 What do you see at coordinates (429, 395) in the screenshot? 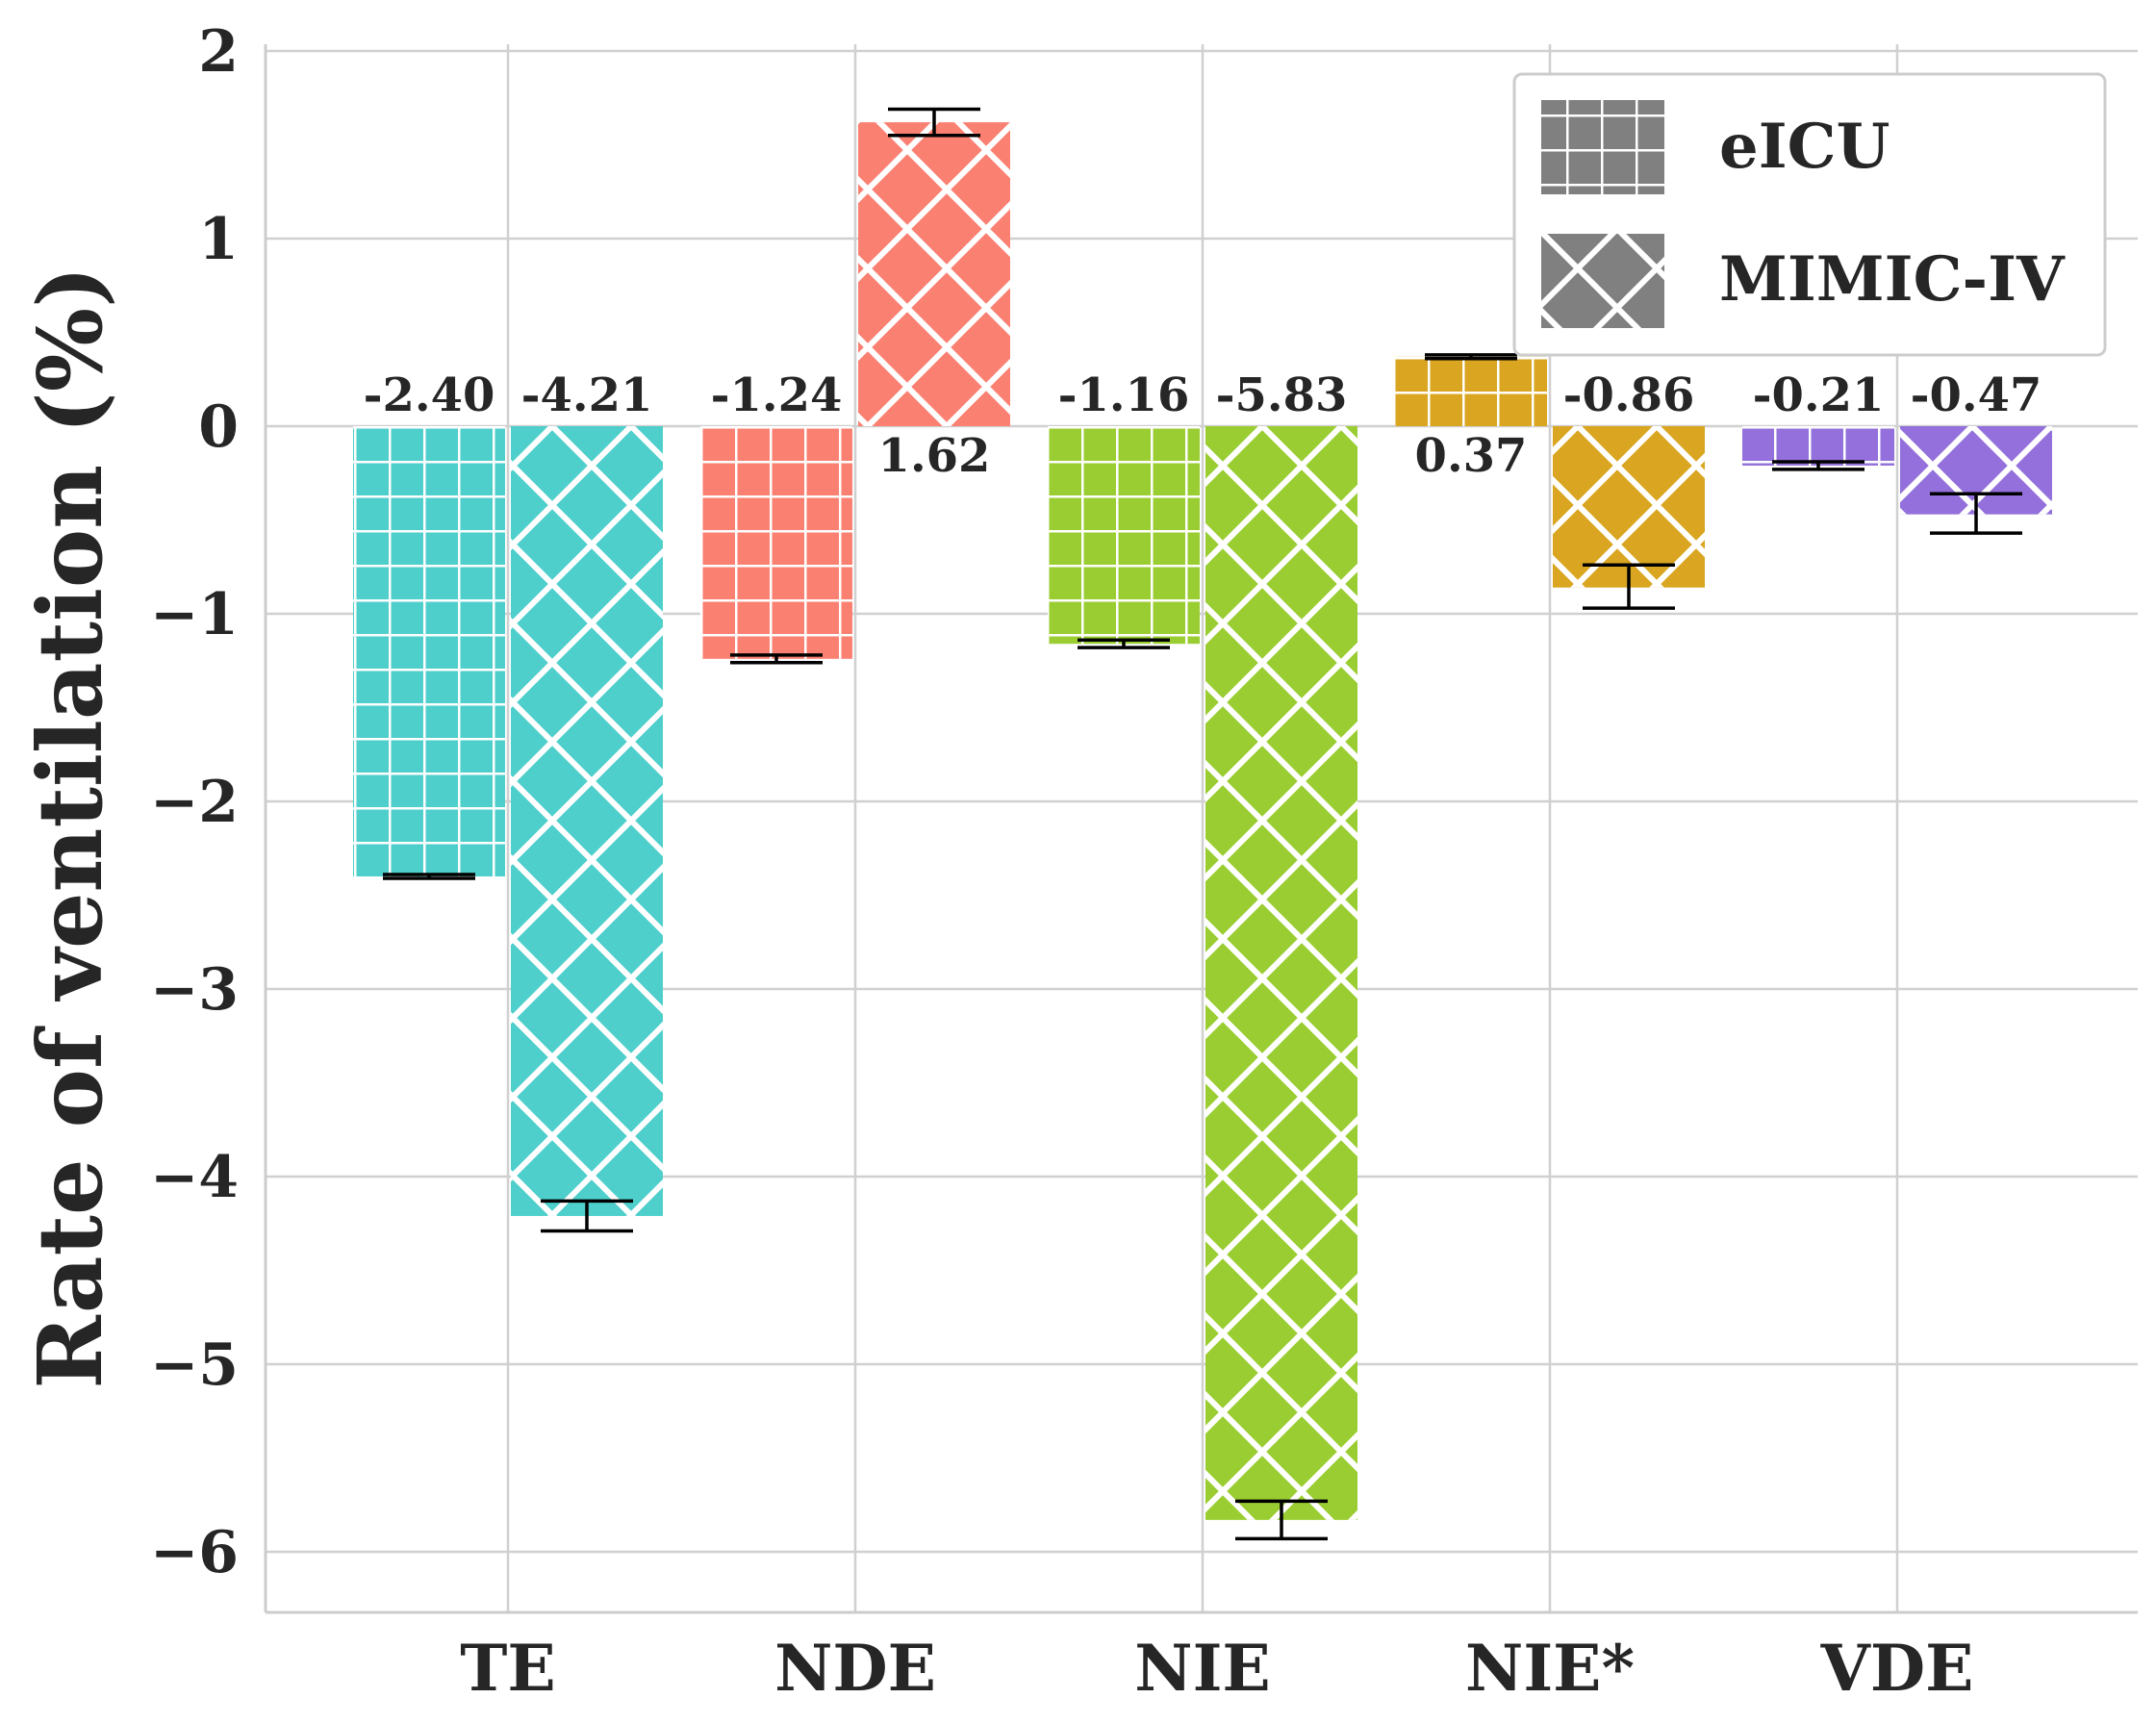
I see `value-label: -2.40` at bounding box center [429, 395].